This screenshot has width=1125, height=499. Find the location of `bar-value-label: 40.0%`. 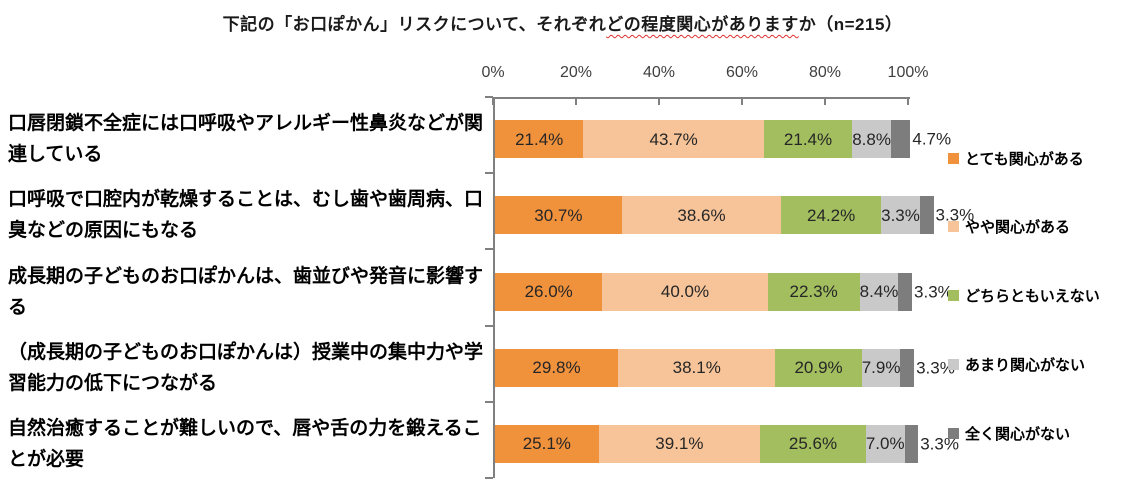

bar-value-label: 40.0% is located at coordinates (685, 291).